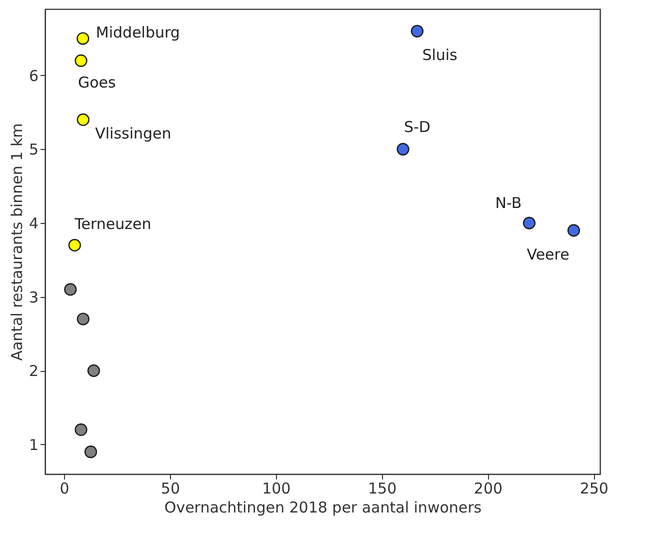 The width and height of the screenshot is (650, 548). What do you see at coordinates (33, 445) in the screenshot?
I see `y-tick-label: 1` at bounding box center [33, 445].